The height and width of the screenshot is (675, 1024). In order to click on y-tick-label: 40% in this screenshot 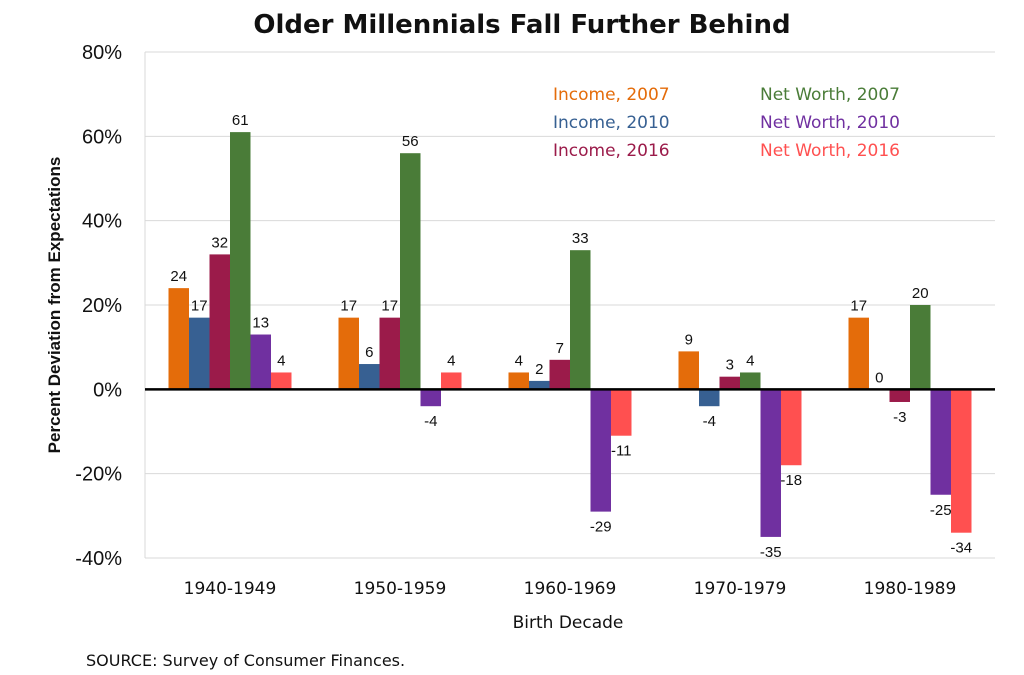, I will do `click(102, 222)`.